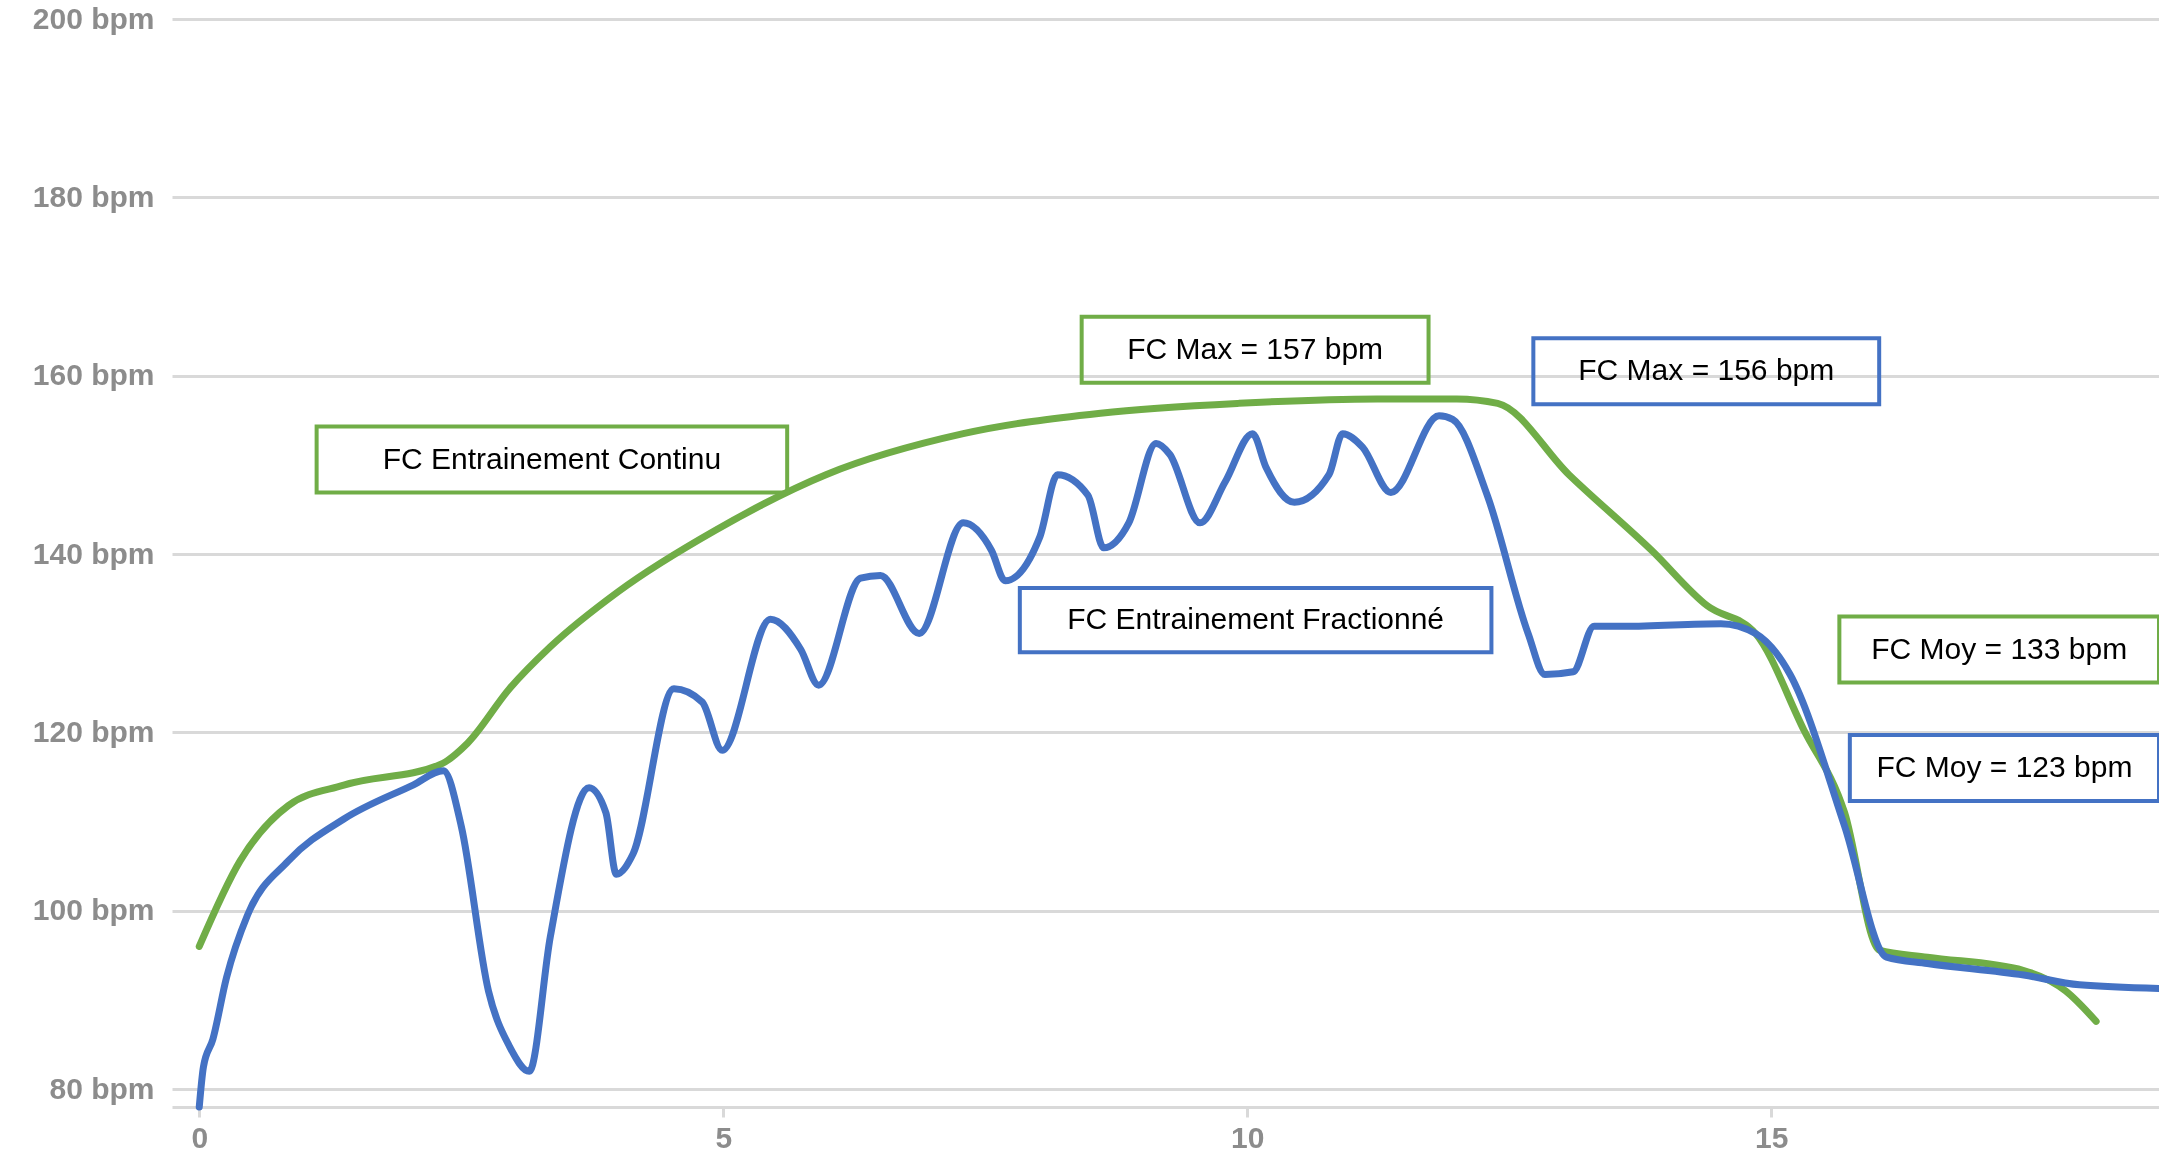  Describe the element at coordinates (102, 1088) in the screenshot. I see `y-tick-label: 80 bpm` at that location.